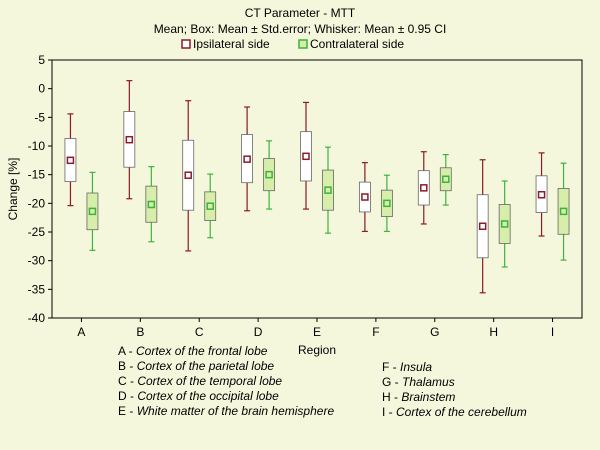 This screenshot has height=450, width=600. Describe the element at coordinates (140, 332) in the screenshot. I see `x-tick-label-b: B` at that location.